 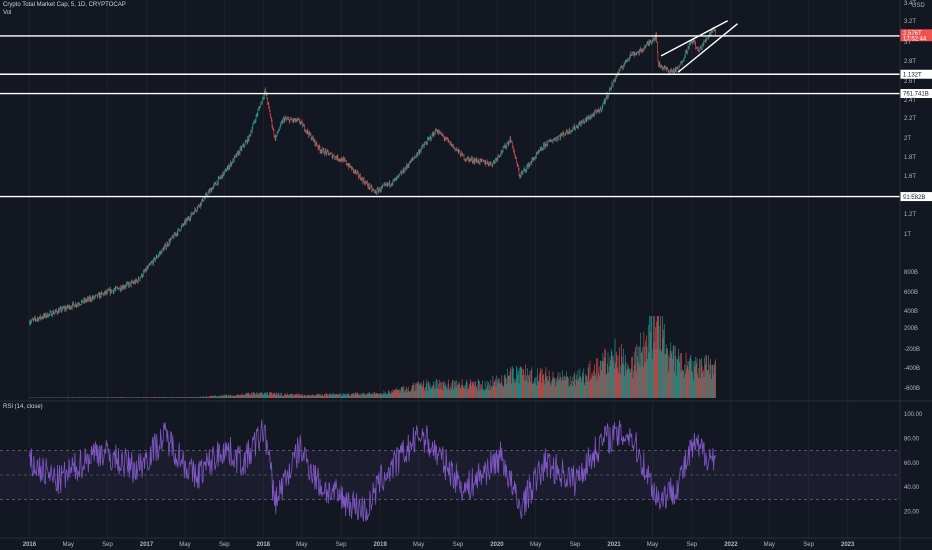 I want to click on price-tick-label: 2.4T, so click(x=910, y=101).